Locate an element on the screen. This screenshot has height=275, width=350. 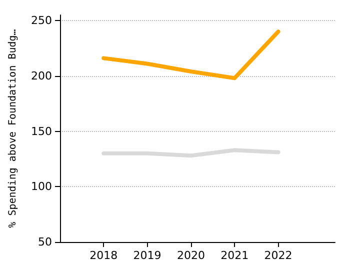
y-tick-label: 100 is located at coordinates (41, 187).